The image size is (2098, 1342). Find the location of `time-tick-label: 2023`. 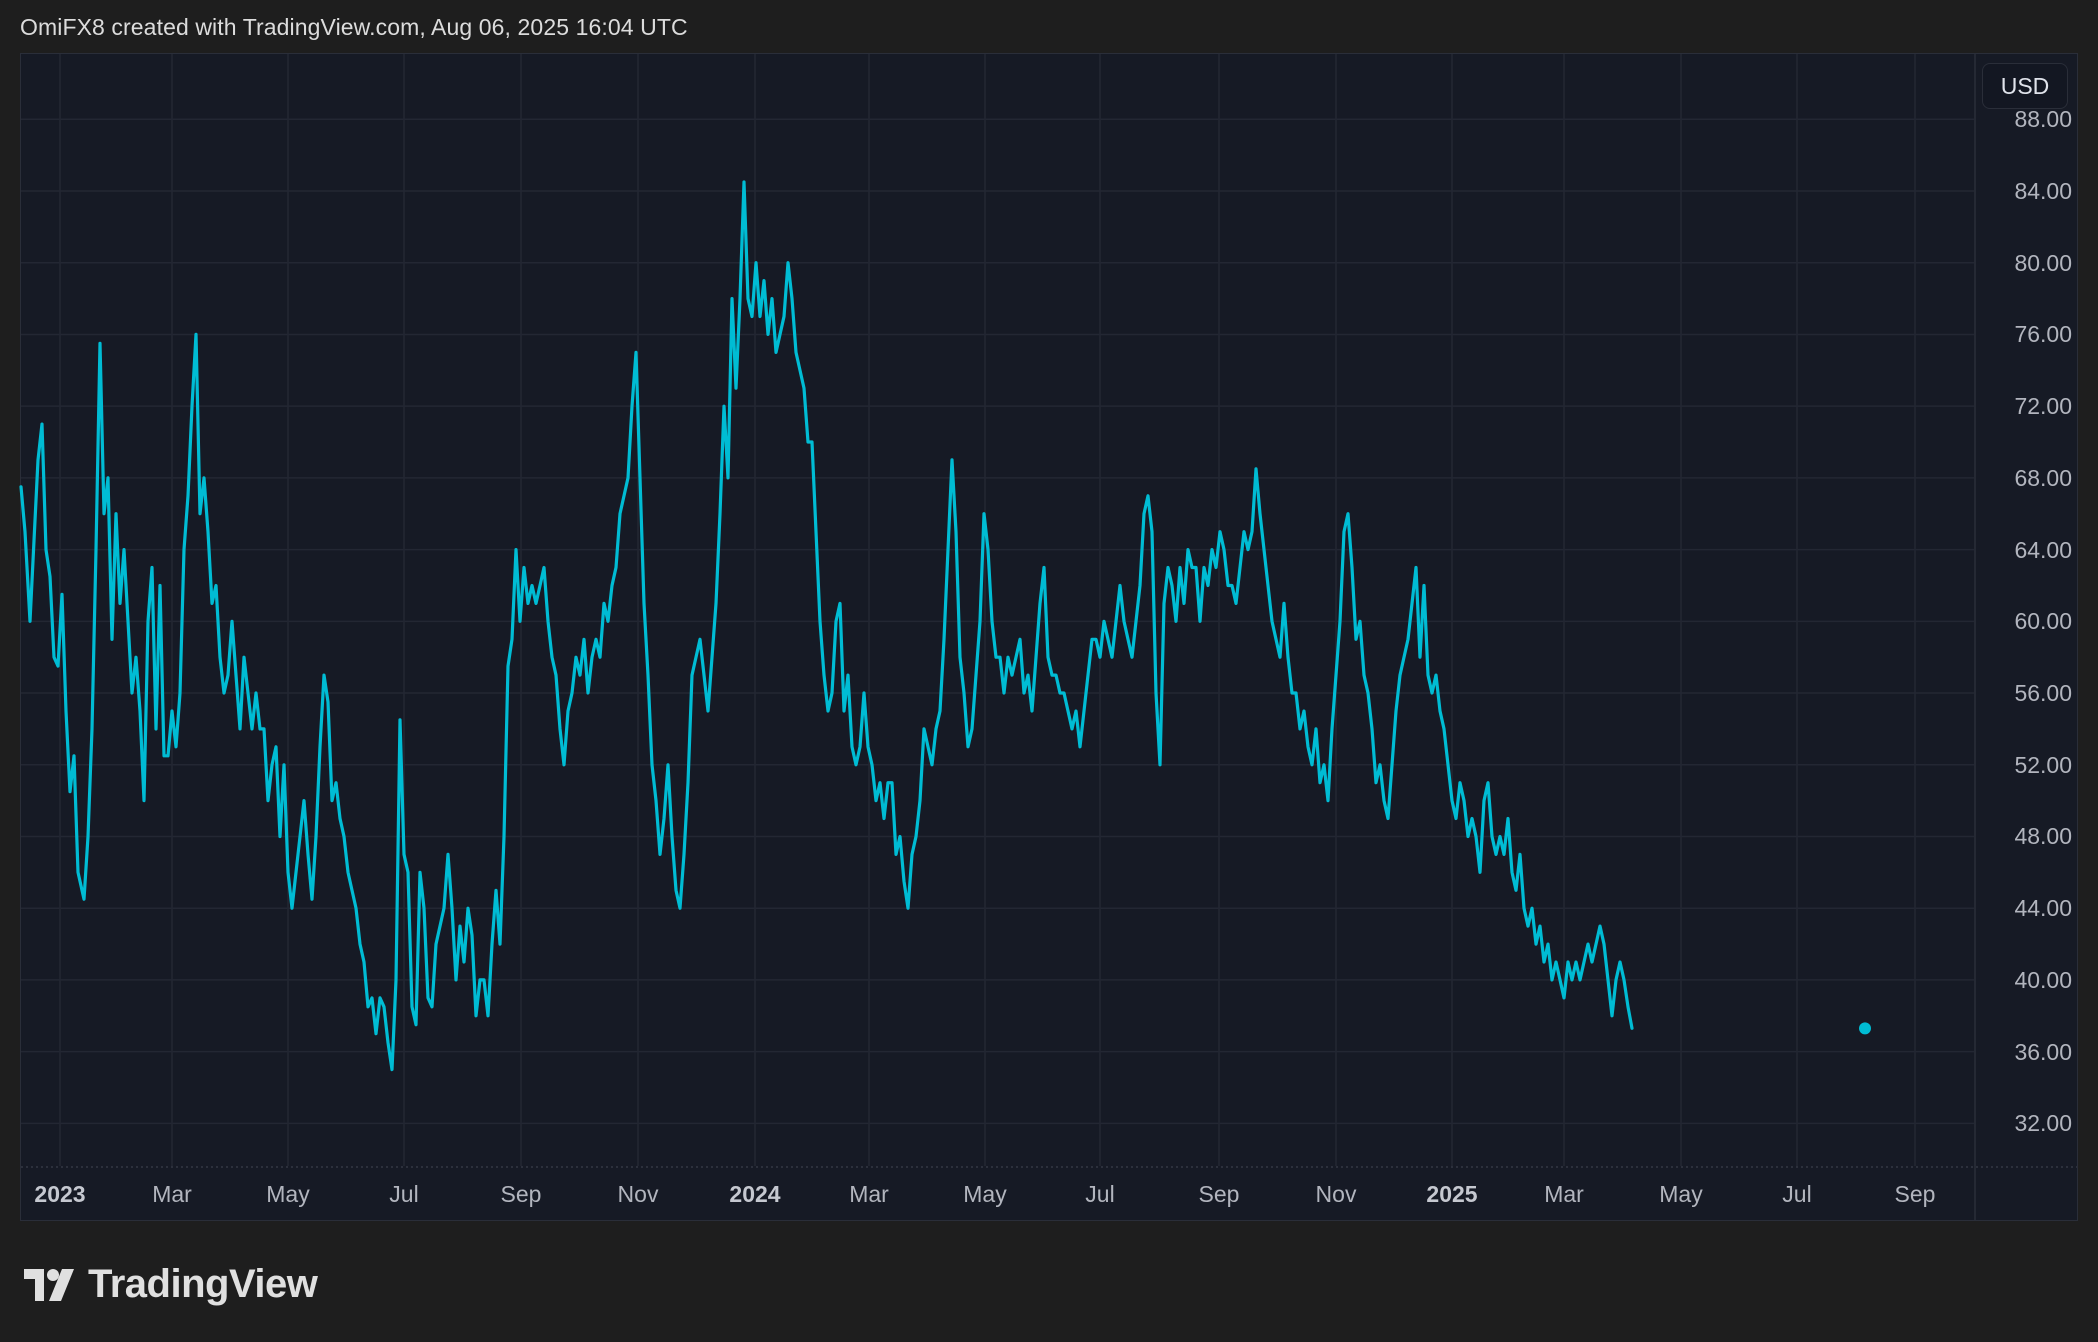

time-tick-label: 2023 is located at coordinates (60, 1194).